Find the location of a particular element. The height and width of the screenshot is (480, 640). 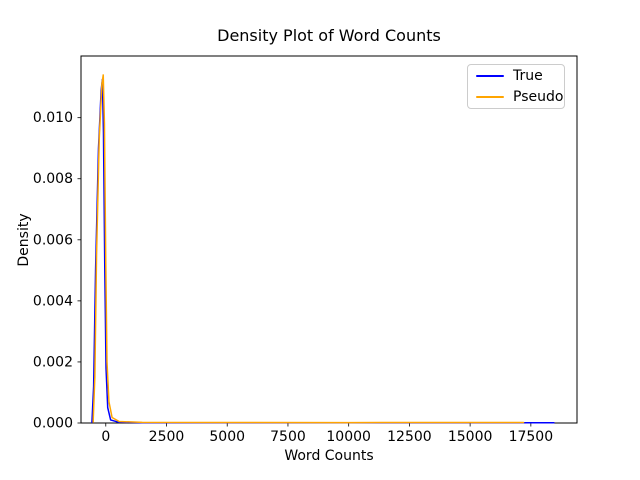

chart-title: Density Plot of Word Counts is located at coordinates (329, 35).